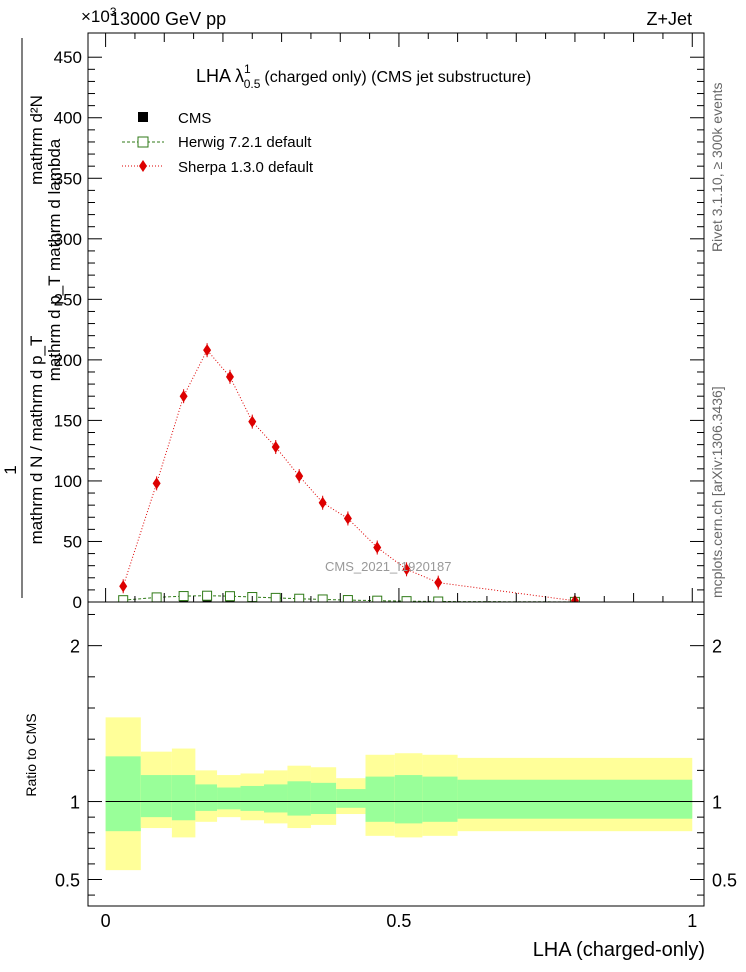 This screenshot has width=746, height=972. What do you see at coordinates (68, 239) in the screenshot?
I see `main-ytick-label: 300` at bounding box center [68, 239].